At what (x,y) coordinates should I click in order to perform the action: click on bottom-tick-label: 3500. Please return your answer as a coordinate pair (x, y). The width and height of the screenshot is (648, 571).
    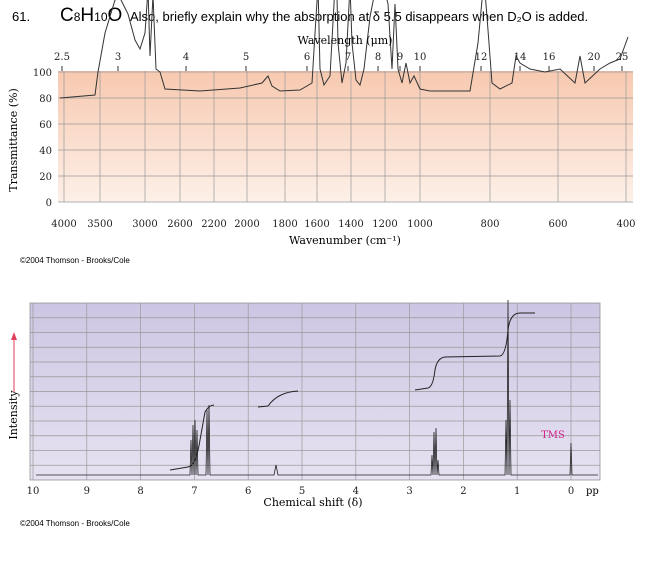
    Looking at the image, I should click on (99, 224).